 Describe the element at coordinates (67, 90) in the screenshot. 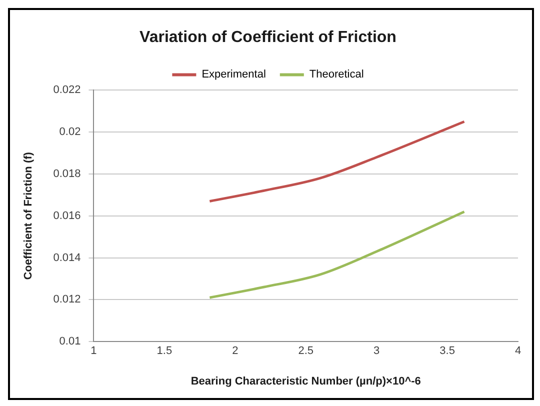

I see `y-tick-label: 0.022` at that location.